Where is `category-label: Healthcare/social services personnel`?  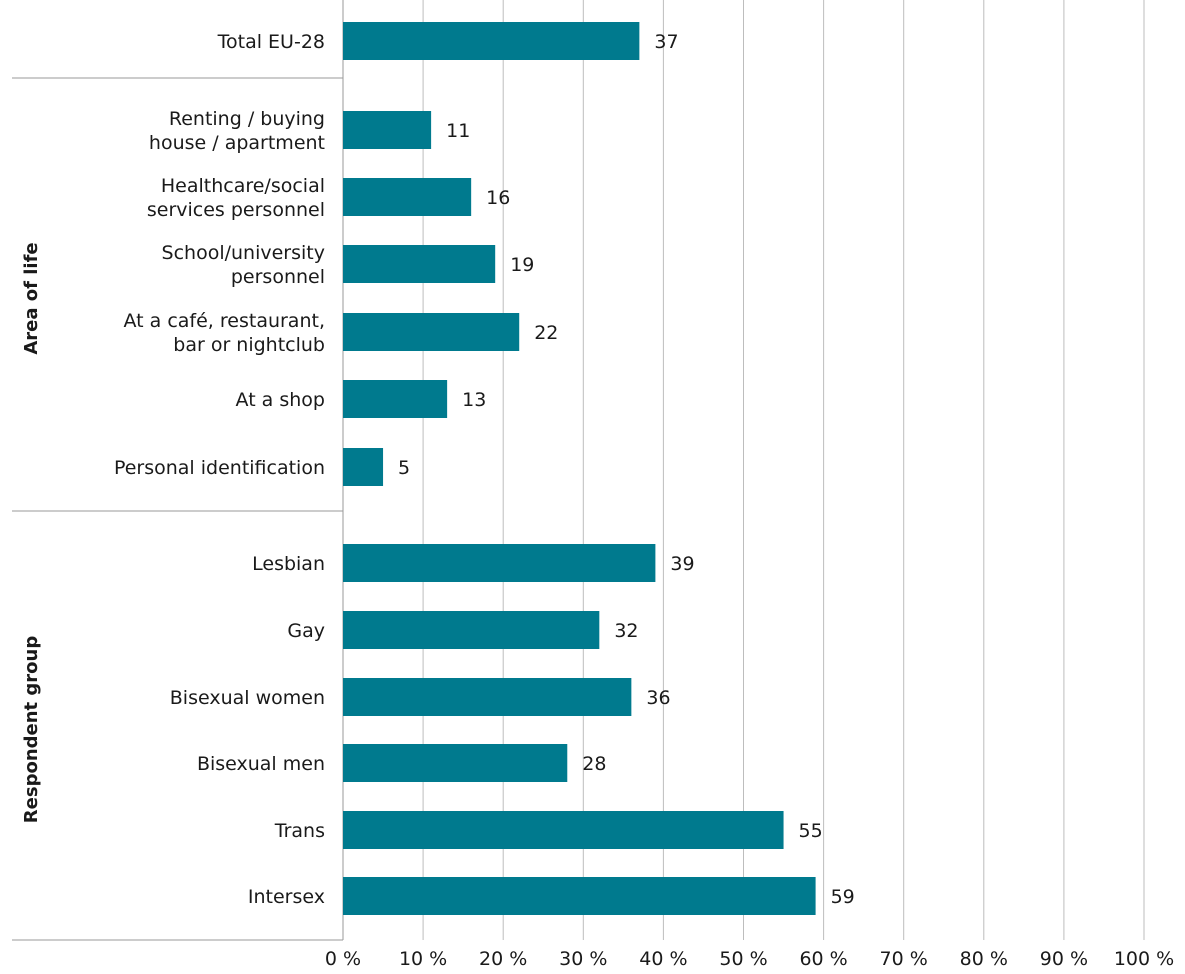 category-label: Healthcare/social services personnel is located at coordinates (236, 198).